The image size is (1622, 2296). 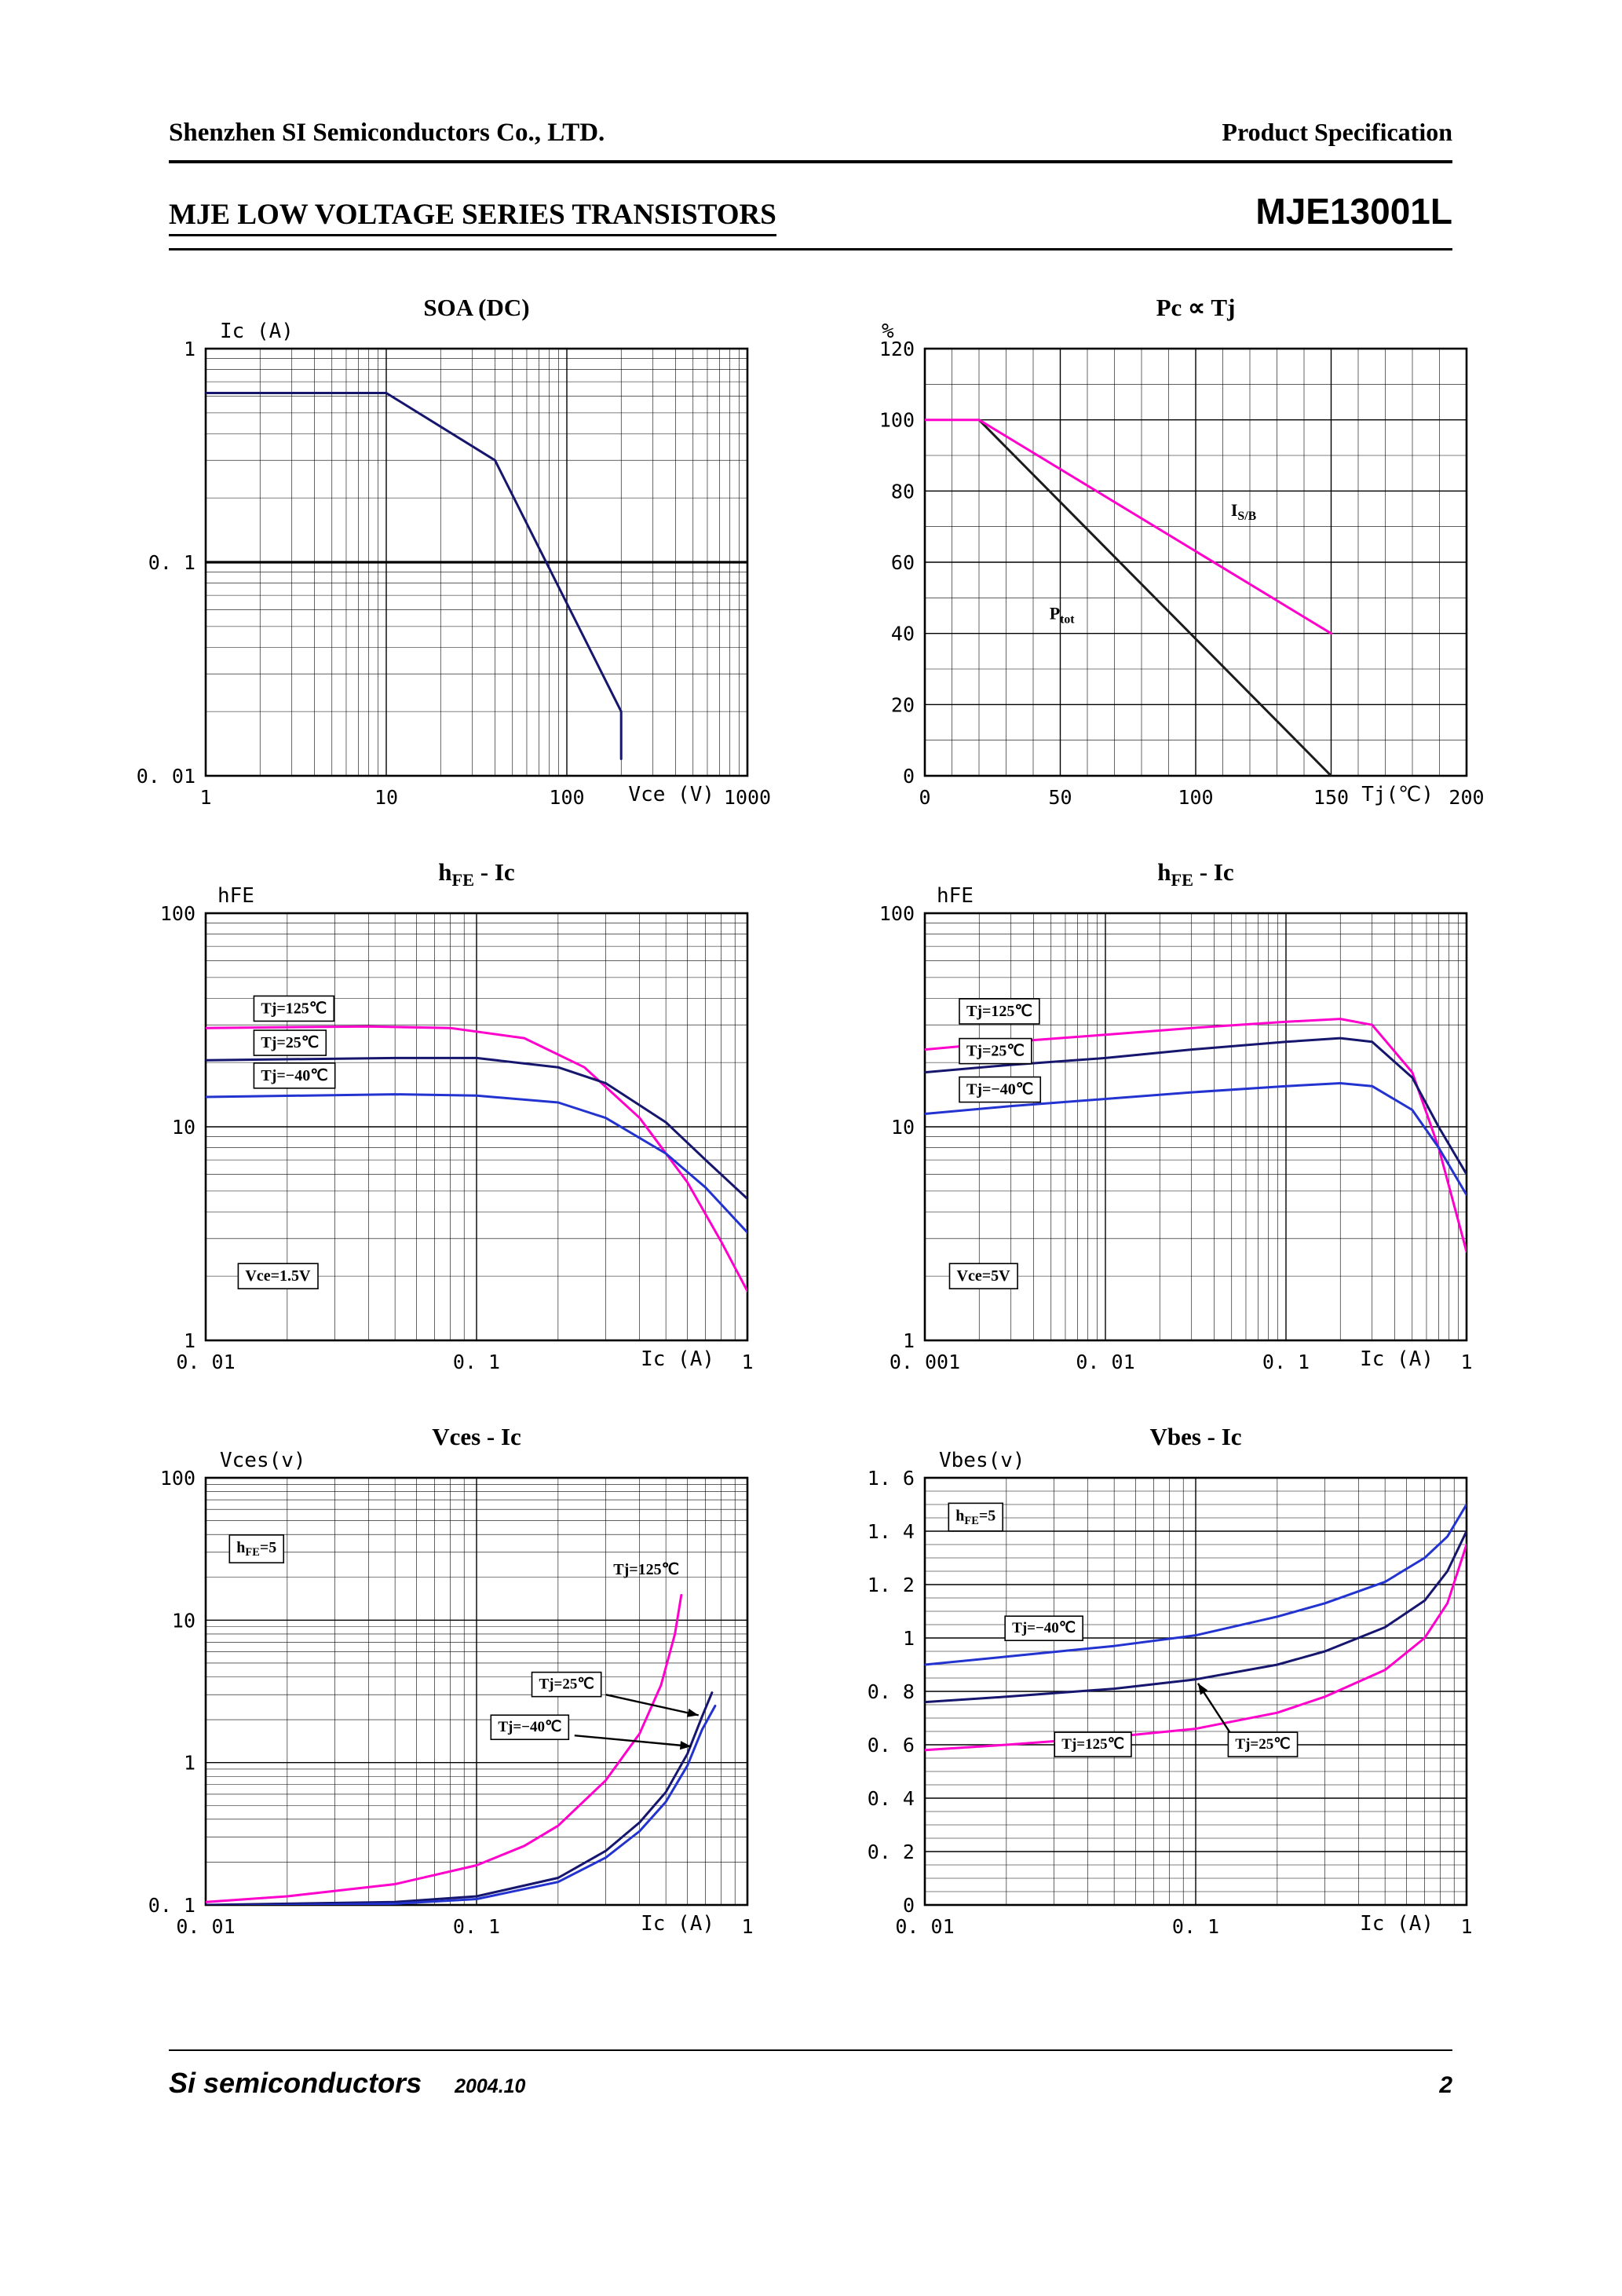 What do you see at coordinates (1196, 308) in the screenshot?
I see `svg-text: Pc ∝ Tj` at bounding box center [1196, 308].